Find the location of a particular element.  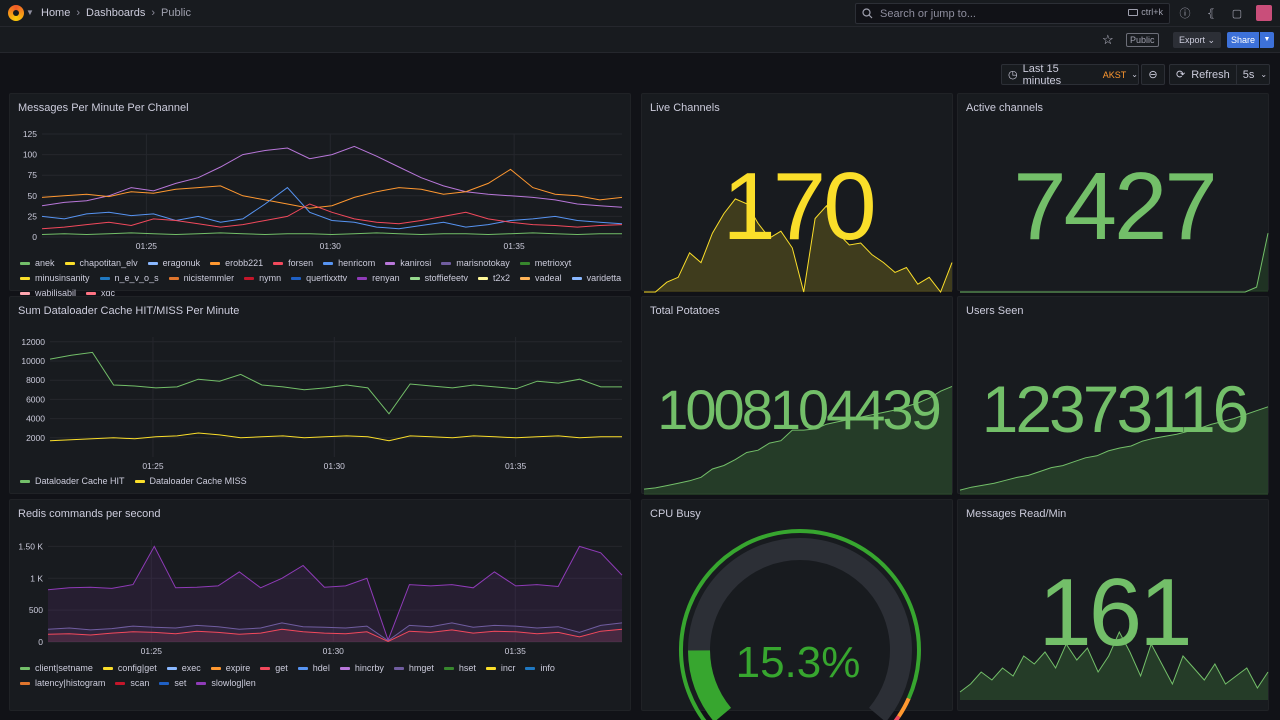

legend-item: Dataloader Cache HIT is located at coordinates (72, 481).